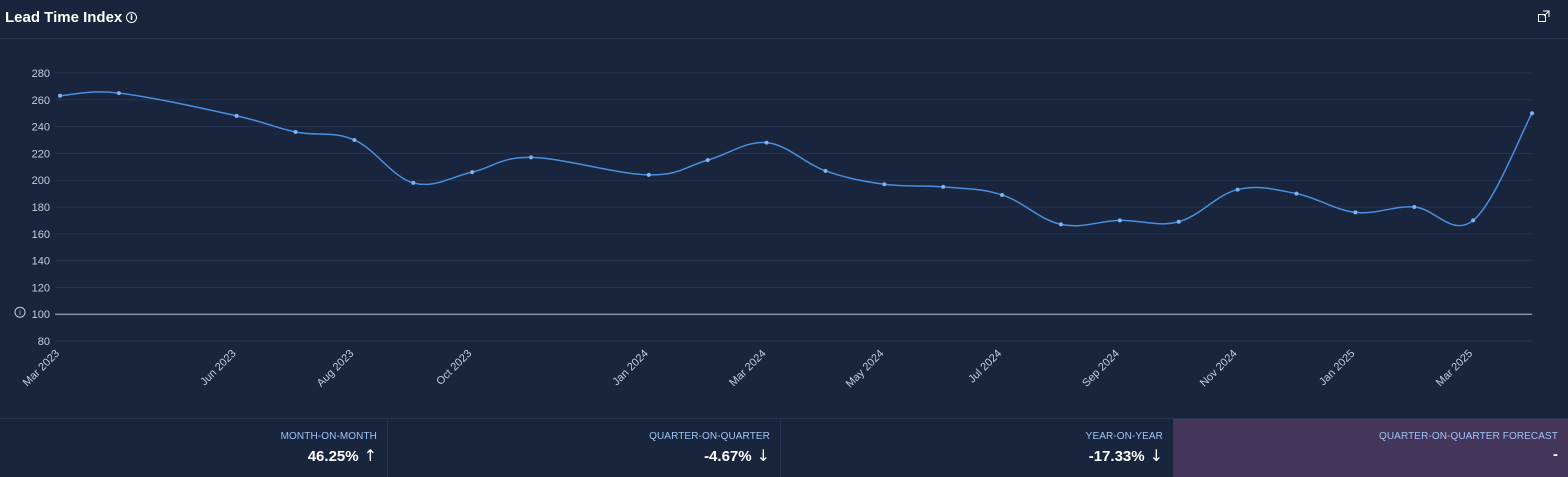 The image size is (1568, 477). I want to click on x-tick-label: Mar 2023, so click(41, 368).